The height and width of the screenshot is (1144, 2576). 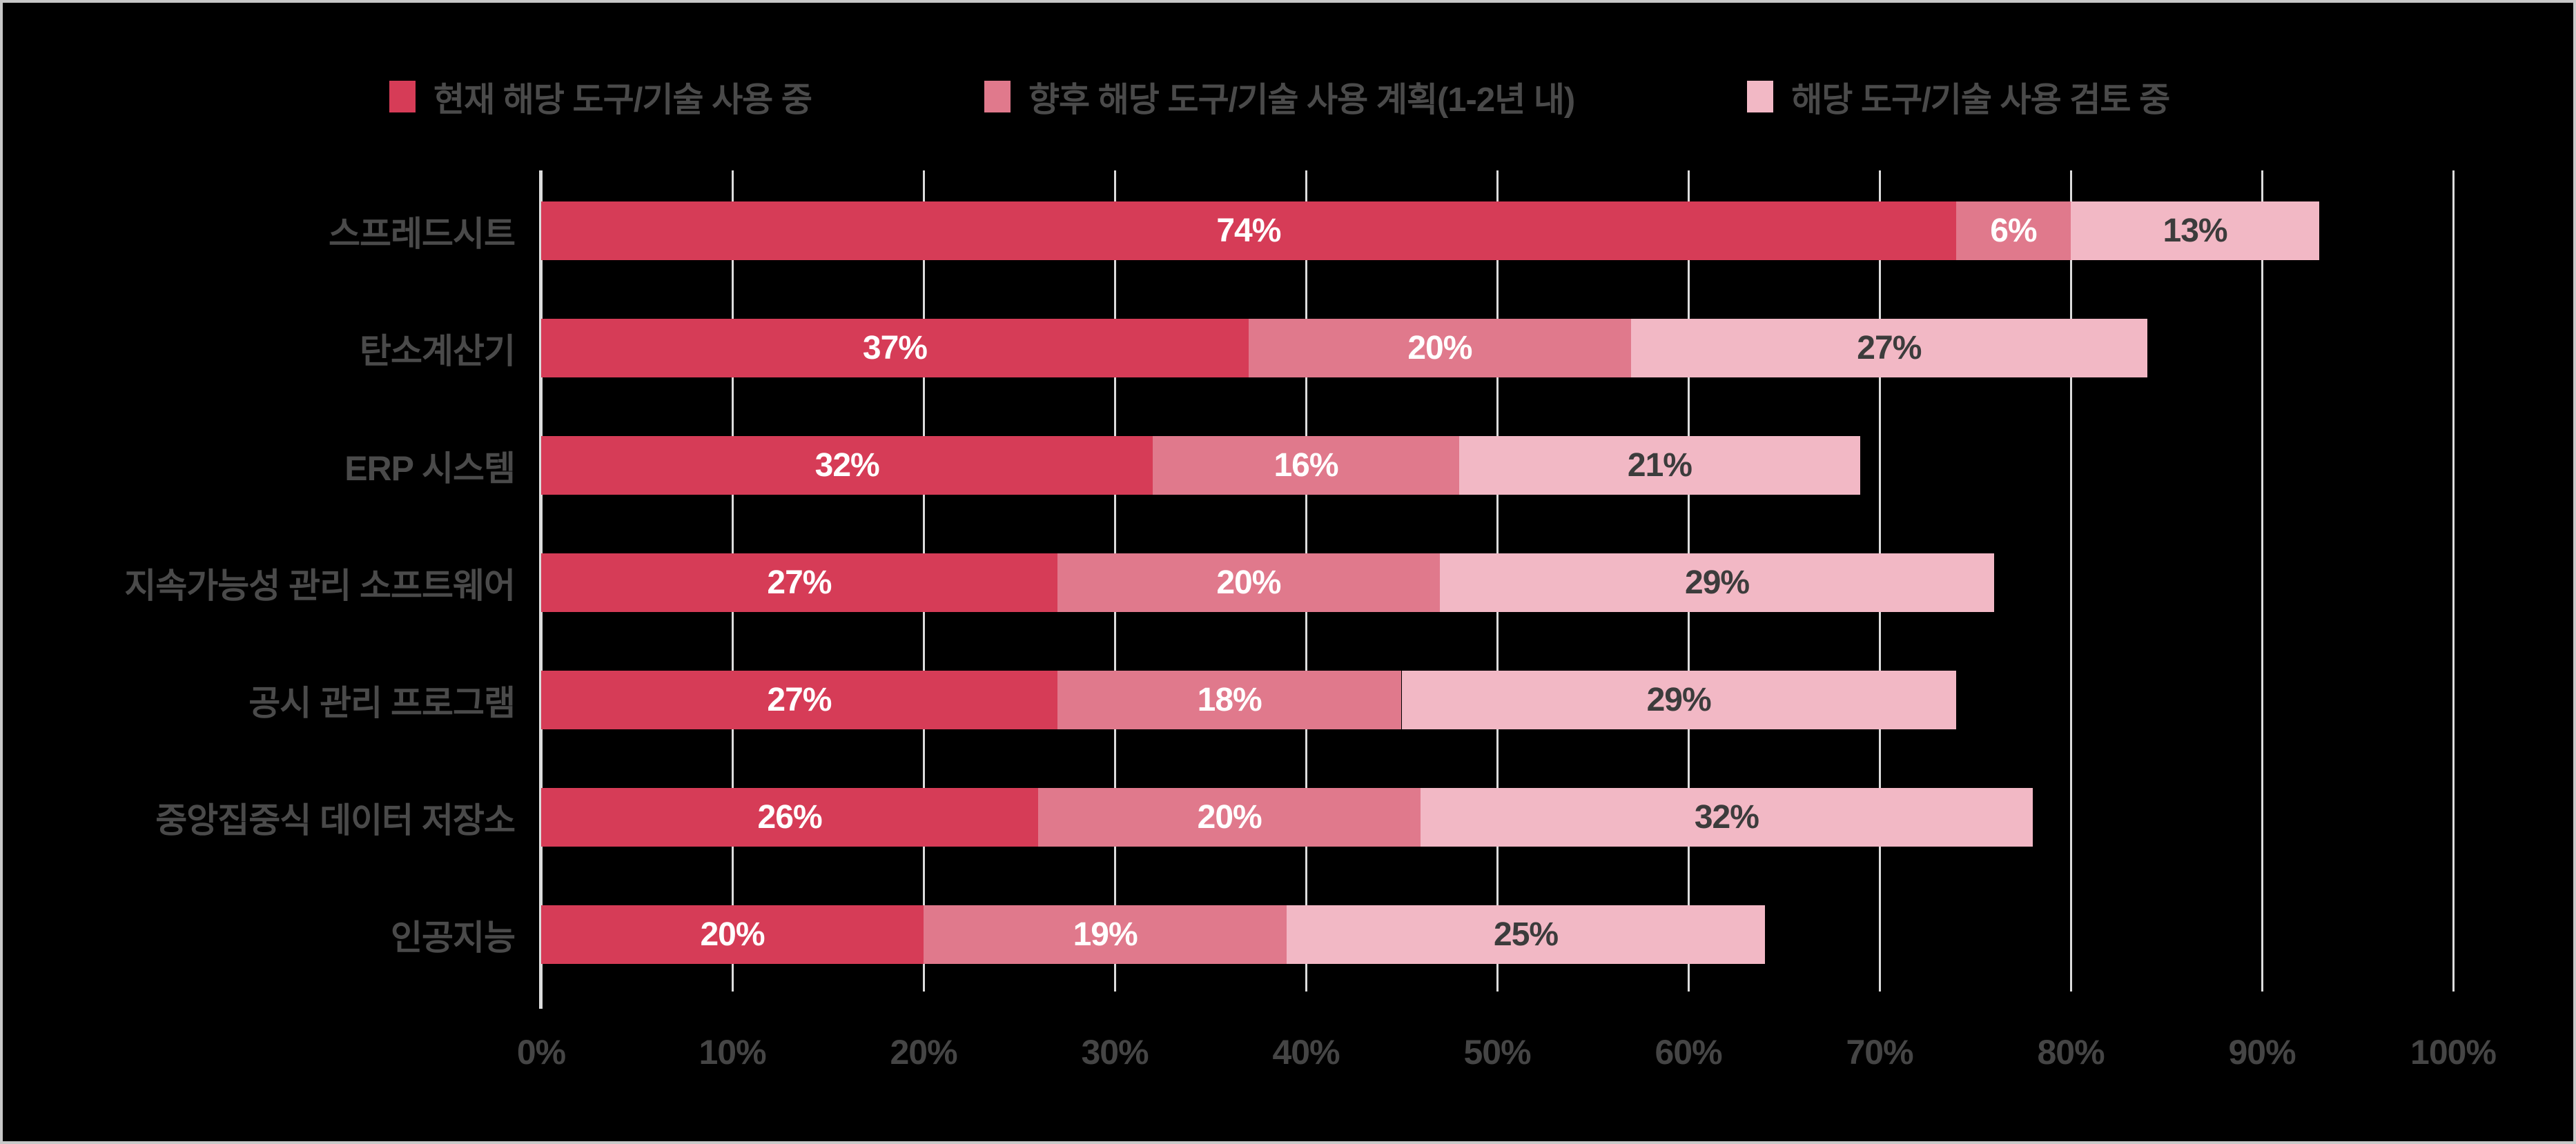 I want to click on bar-value-label: 16%, so click(x=1306, y=465).